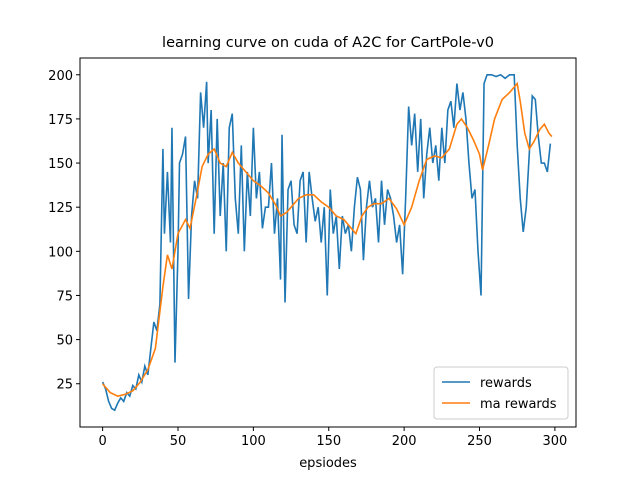 The image size is (640, 480). What do you see at coordinates (178, 441) in the screenshot?
I see `x-tick-label: 50` at bounding box center [178, 441].